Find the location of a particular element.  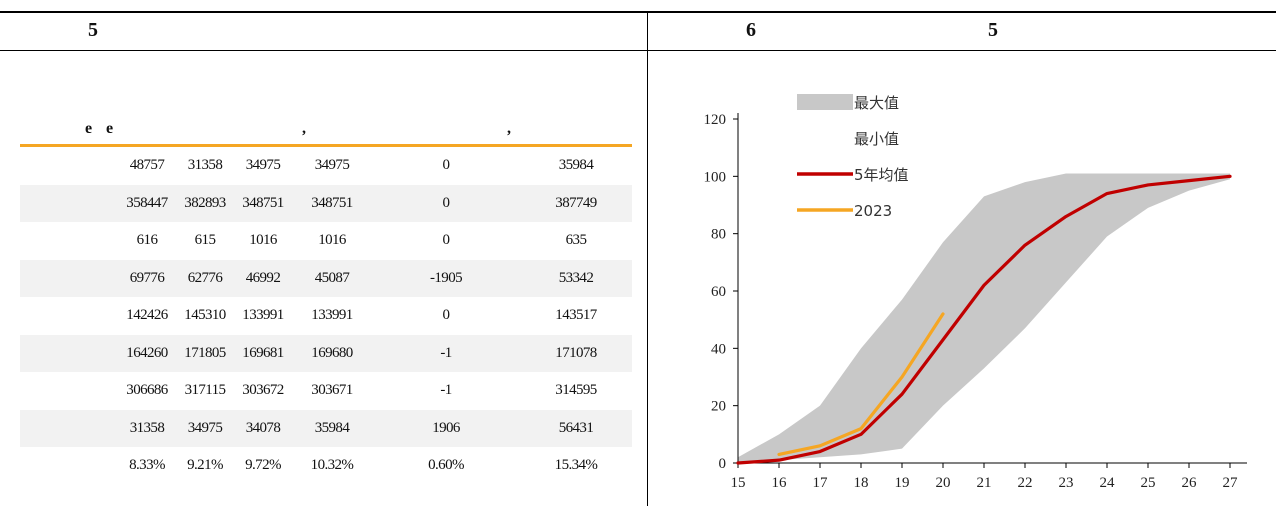

table-header-fragment: e is located at coordinates (110, 128).